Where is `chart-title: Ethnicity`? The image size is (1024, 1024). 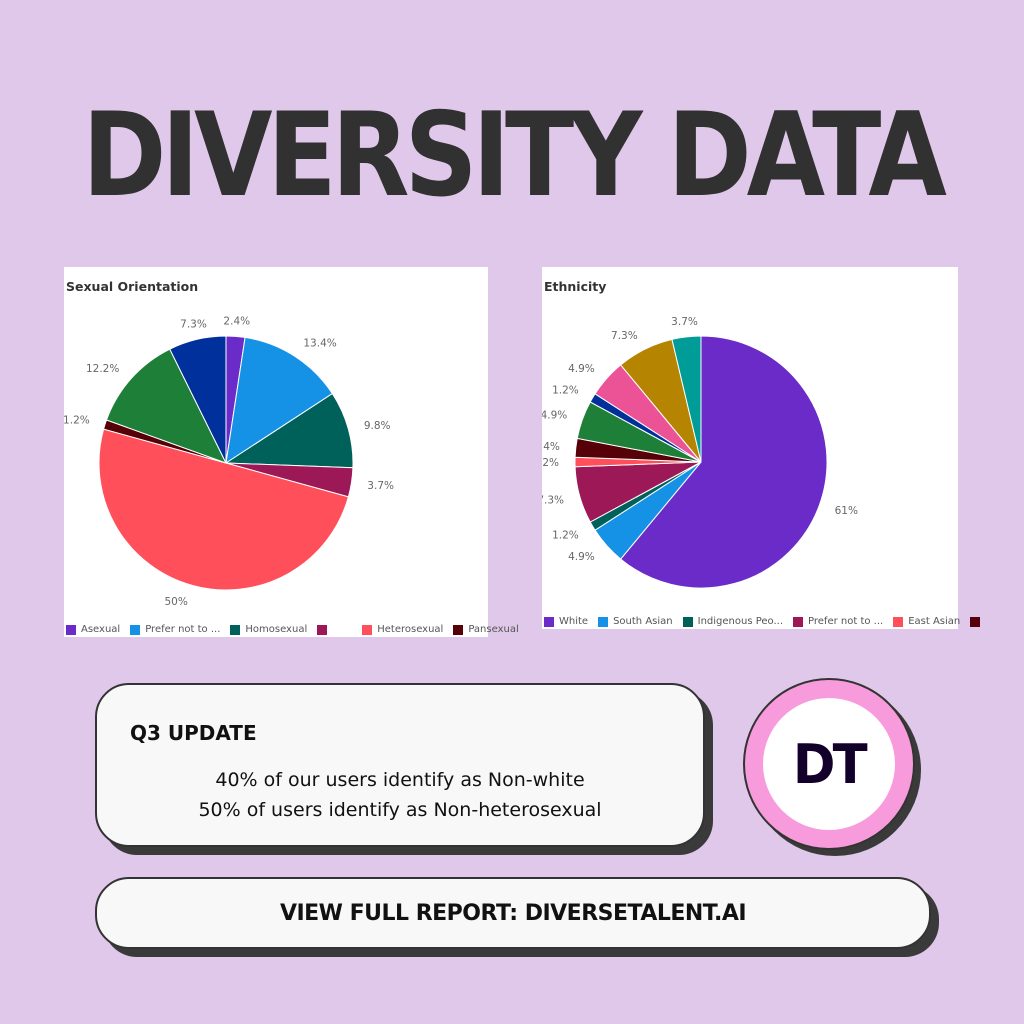 chart-title: Ethnicity is located at coordinates (575, 286).